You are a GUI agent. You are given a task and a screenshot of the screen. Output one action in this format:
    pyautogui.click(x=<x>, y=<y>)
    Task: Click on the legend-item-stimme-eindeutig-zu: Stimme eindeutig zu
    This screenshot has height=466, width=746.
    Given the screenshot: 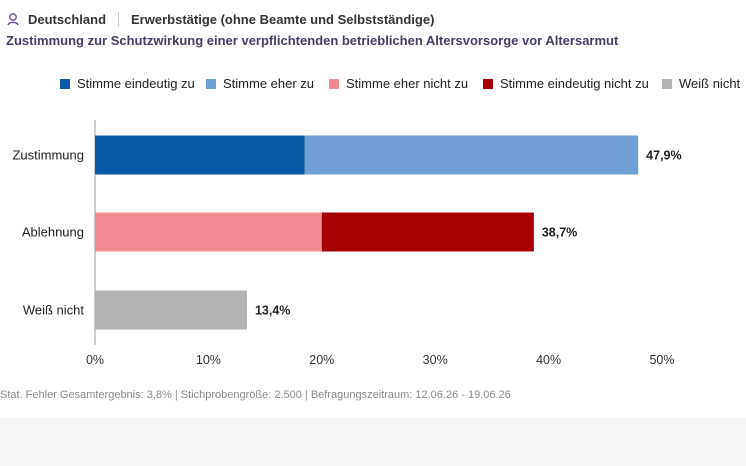 What is the action you would take?
    pyautogui.click(x=127, y=83)
    